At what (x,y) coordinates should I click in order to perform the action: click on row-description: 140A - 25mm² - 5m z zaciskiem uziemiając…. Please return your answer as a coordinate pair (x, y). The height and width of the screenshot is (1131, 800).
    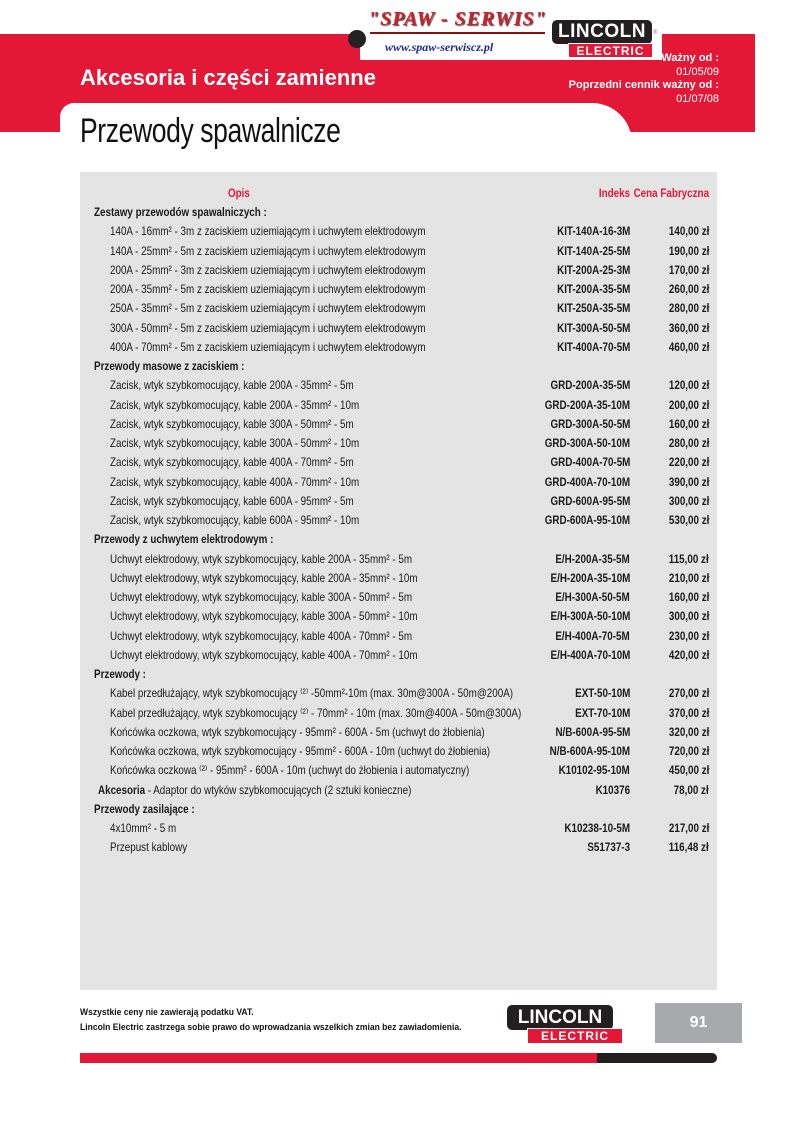
    Looking at the image, I should click on (268, 250).